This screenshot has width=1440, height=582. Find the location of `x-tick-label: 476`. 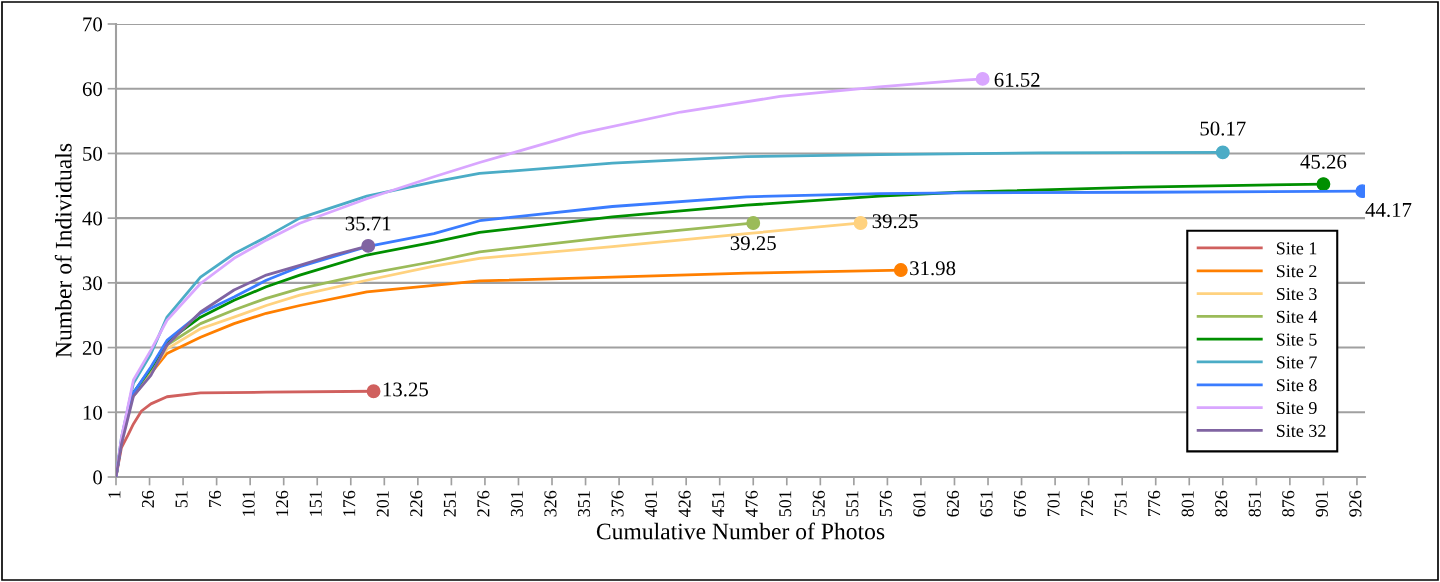

x-tick-label: 476 is located at coordinates (751, 503).